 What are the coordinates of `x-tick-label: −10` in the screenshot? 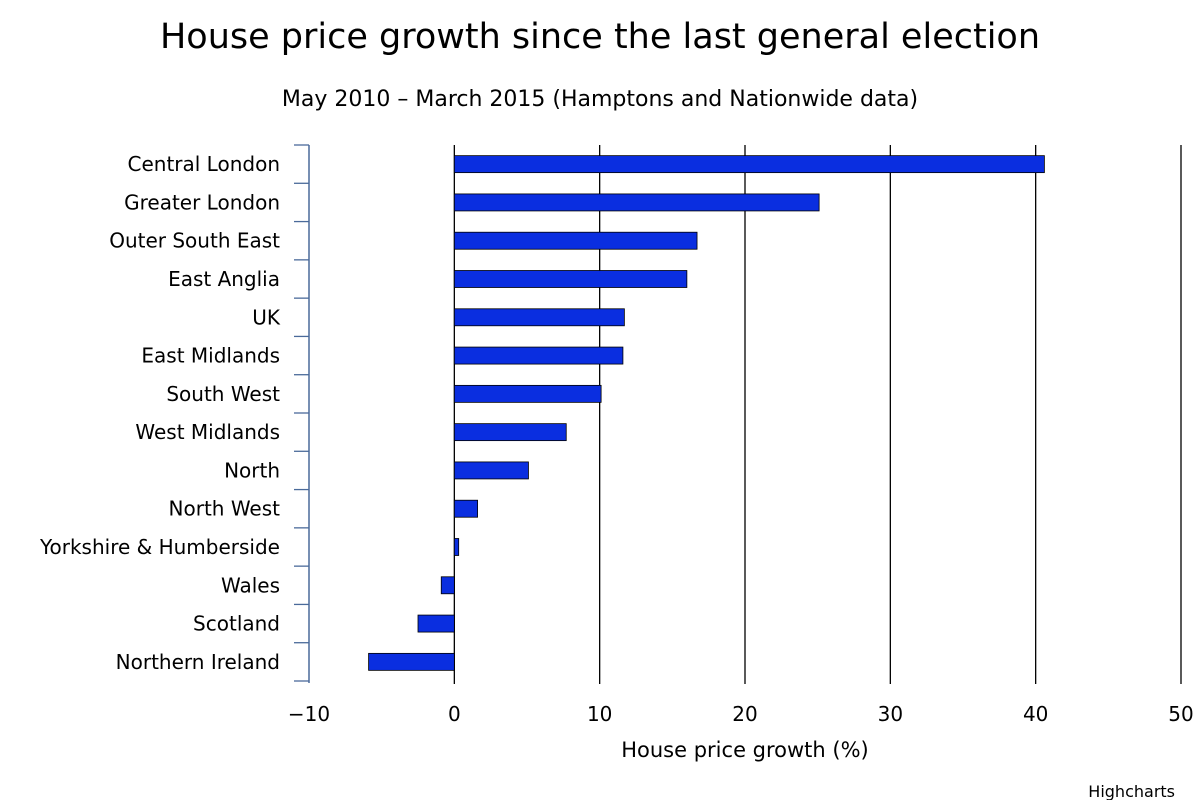 It's located at (309, 714).